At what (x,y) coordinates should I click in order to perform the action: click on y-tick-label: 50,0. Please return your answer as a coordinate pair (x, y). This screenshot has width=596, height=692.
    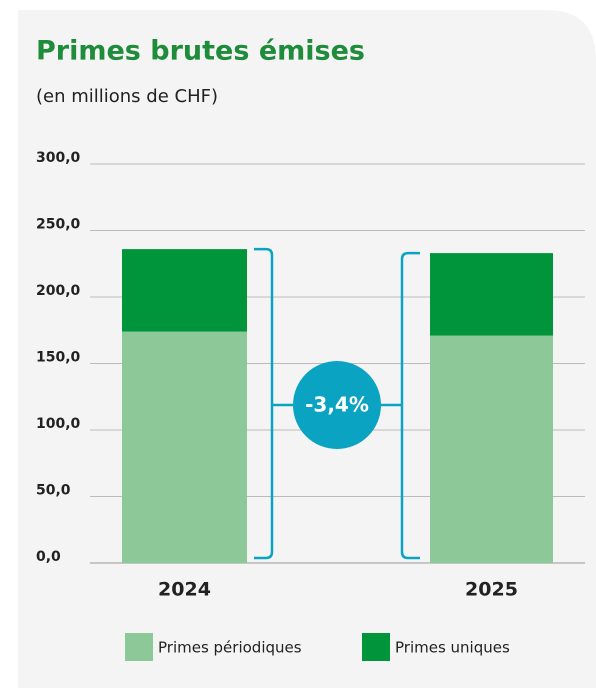
    Looking at the image, I should click on (53, 491).